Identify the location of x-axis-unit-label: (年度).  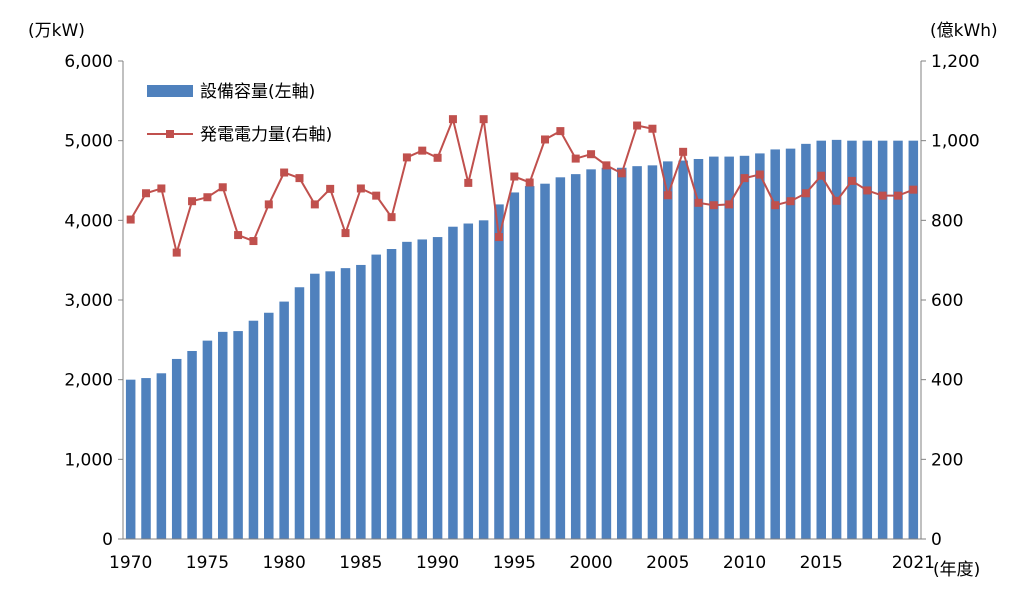
(956, 570).